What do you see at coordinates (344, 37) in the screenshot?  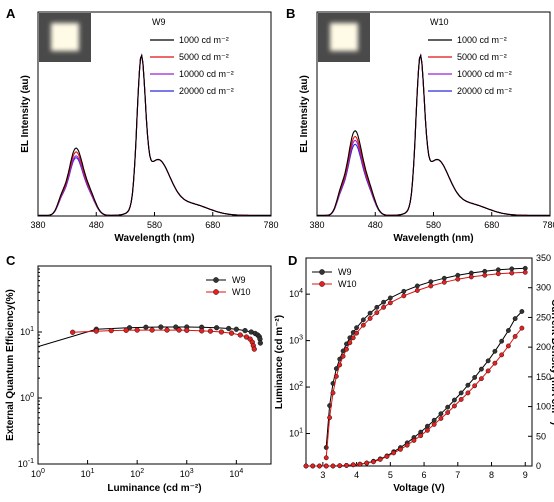 I see `inset-light-square` at bounding box center [344, 37].